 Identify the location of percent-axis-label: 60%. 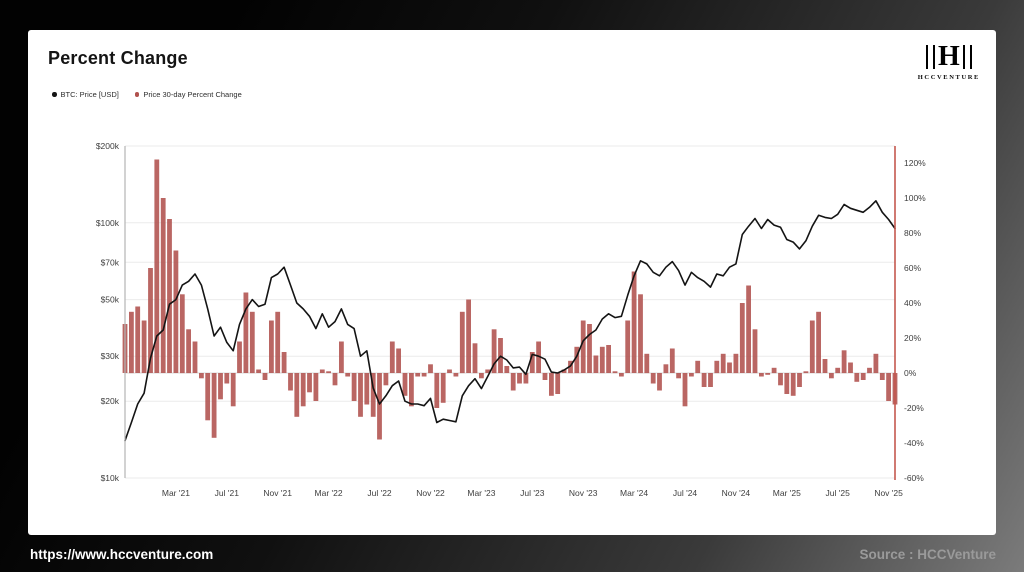
(912, 268).